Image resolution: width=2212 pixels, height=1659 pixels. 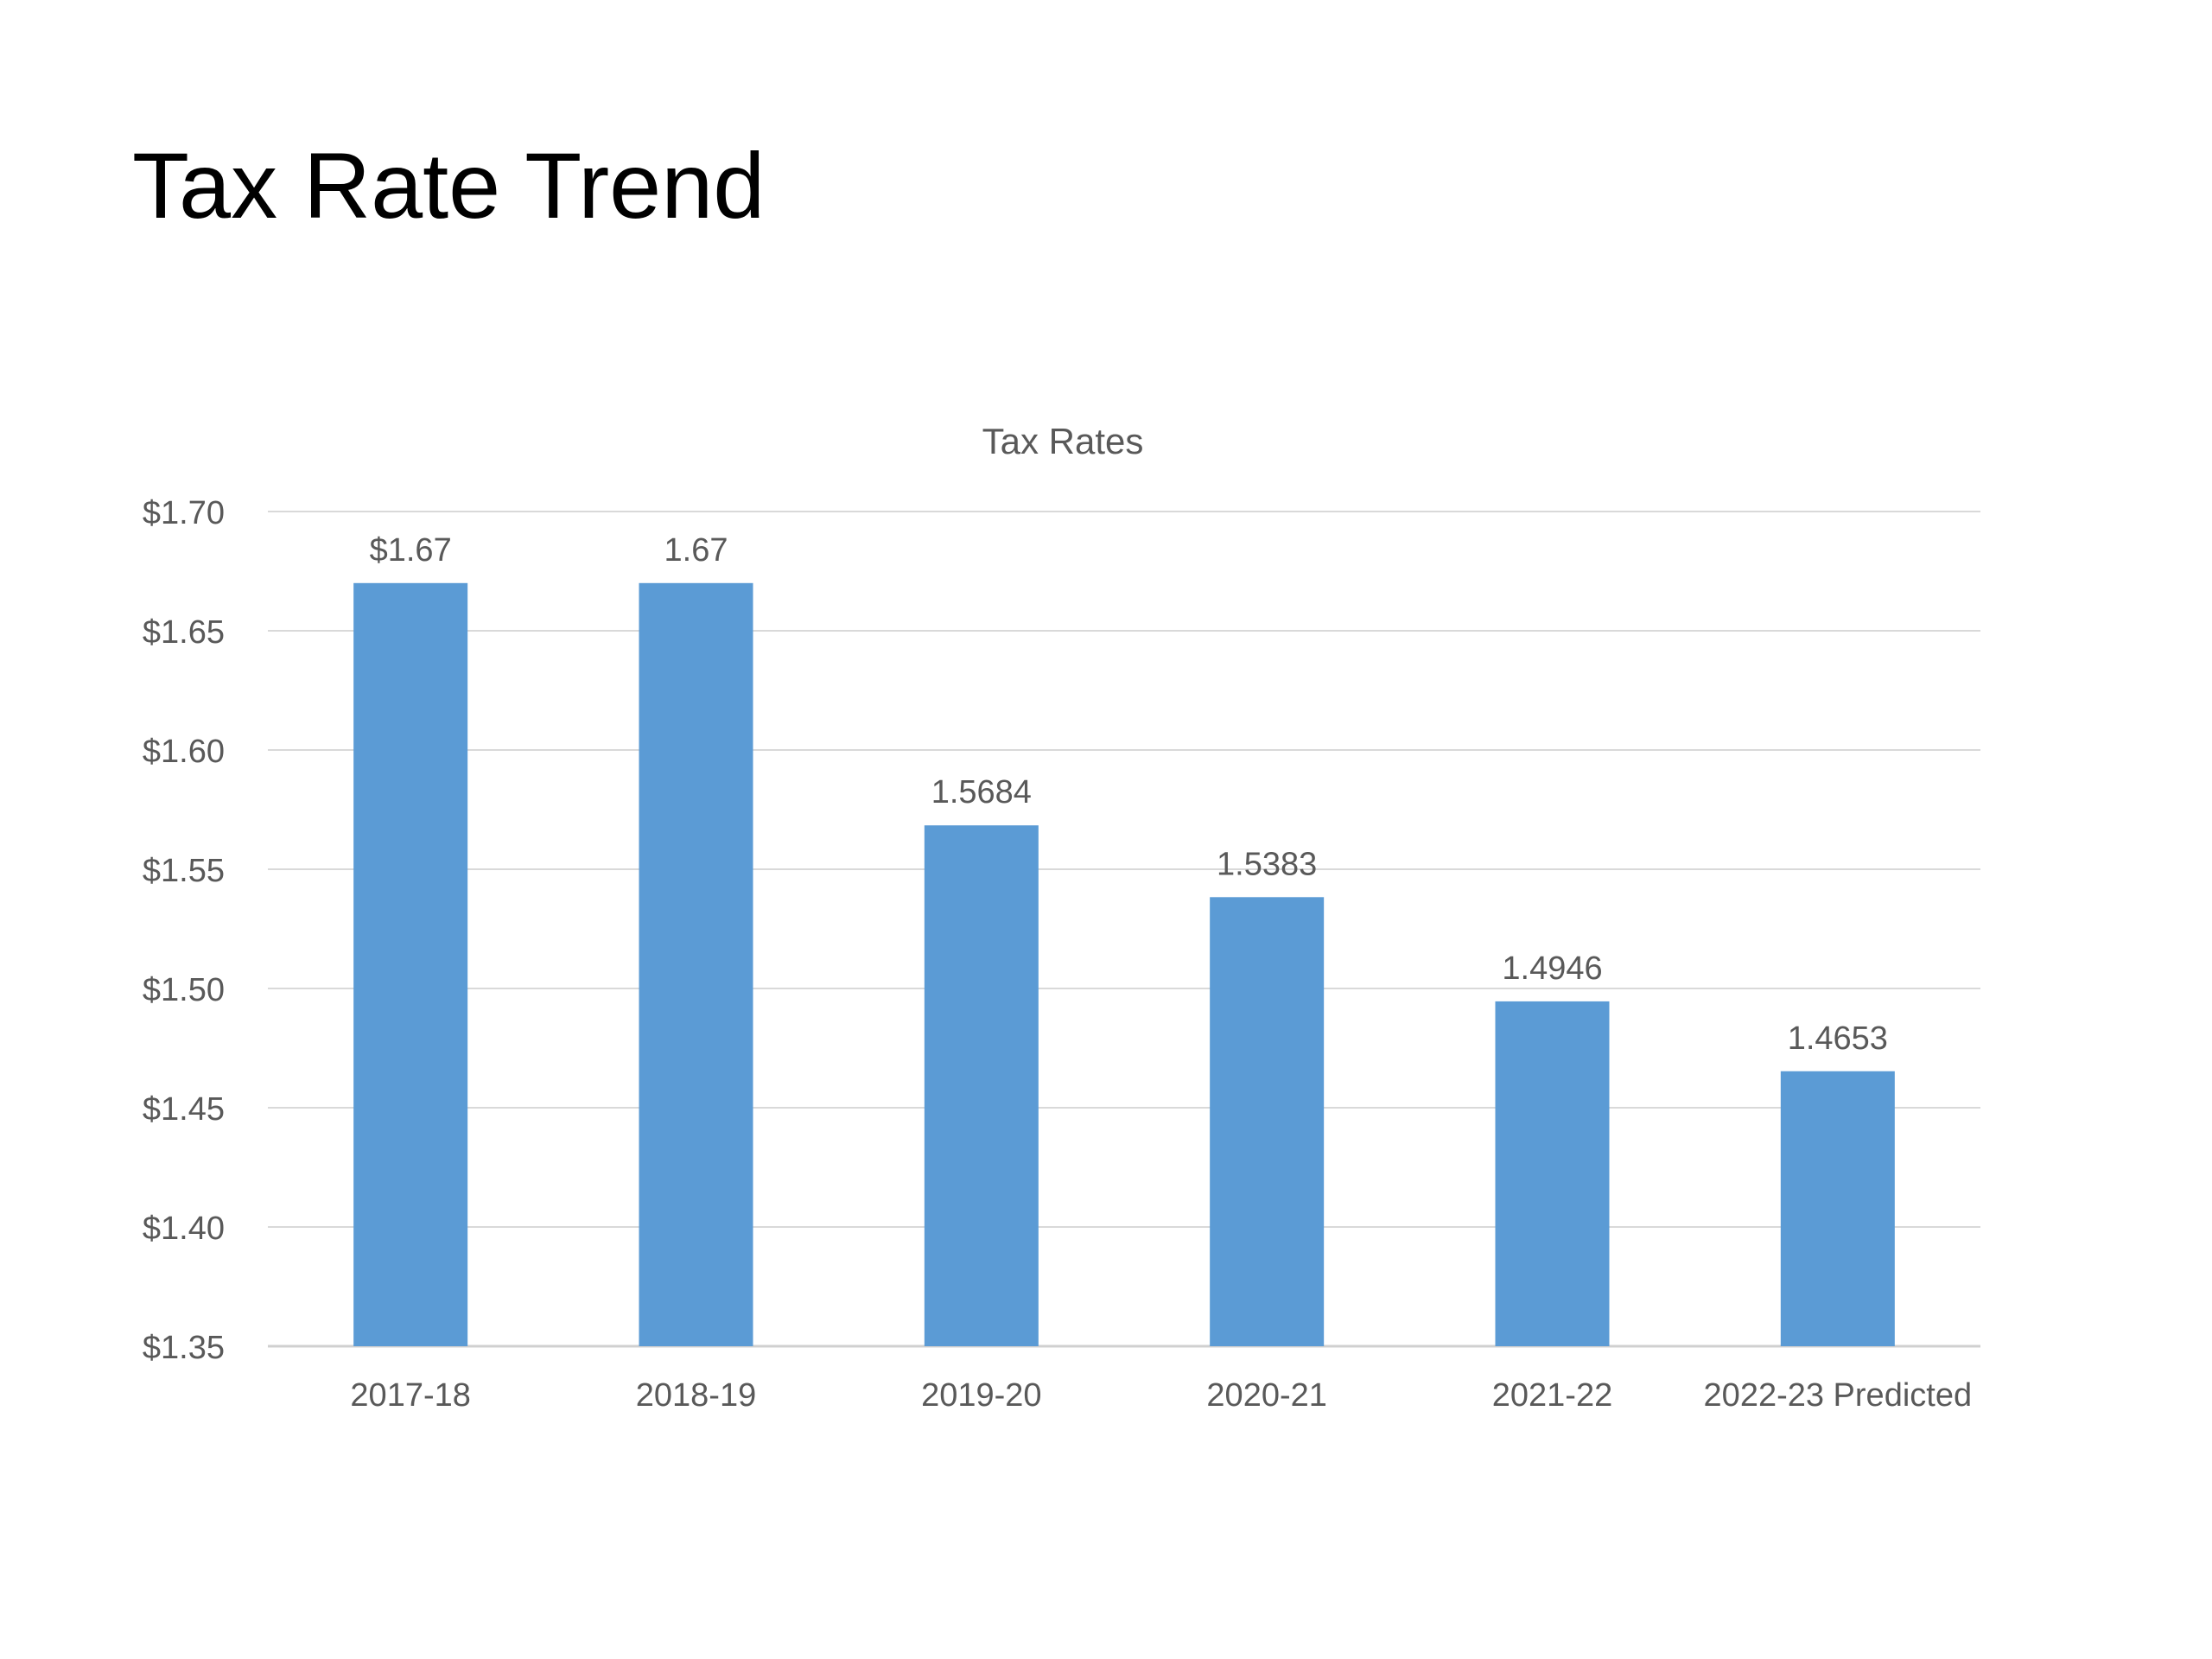 What do you see at coordinates (696, 550) in the screenshot?
I see `data-label: 1.67` at bounding box center [696, 550].